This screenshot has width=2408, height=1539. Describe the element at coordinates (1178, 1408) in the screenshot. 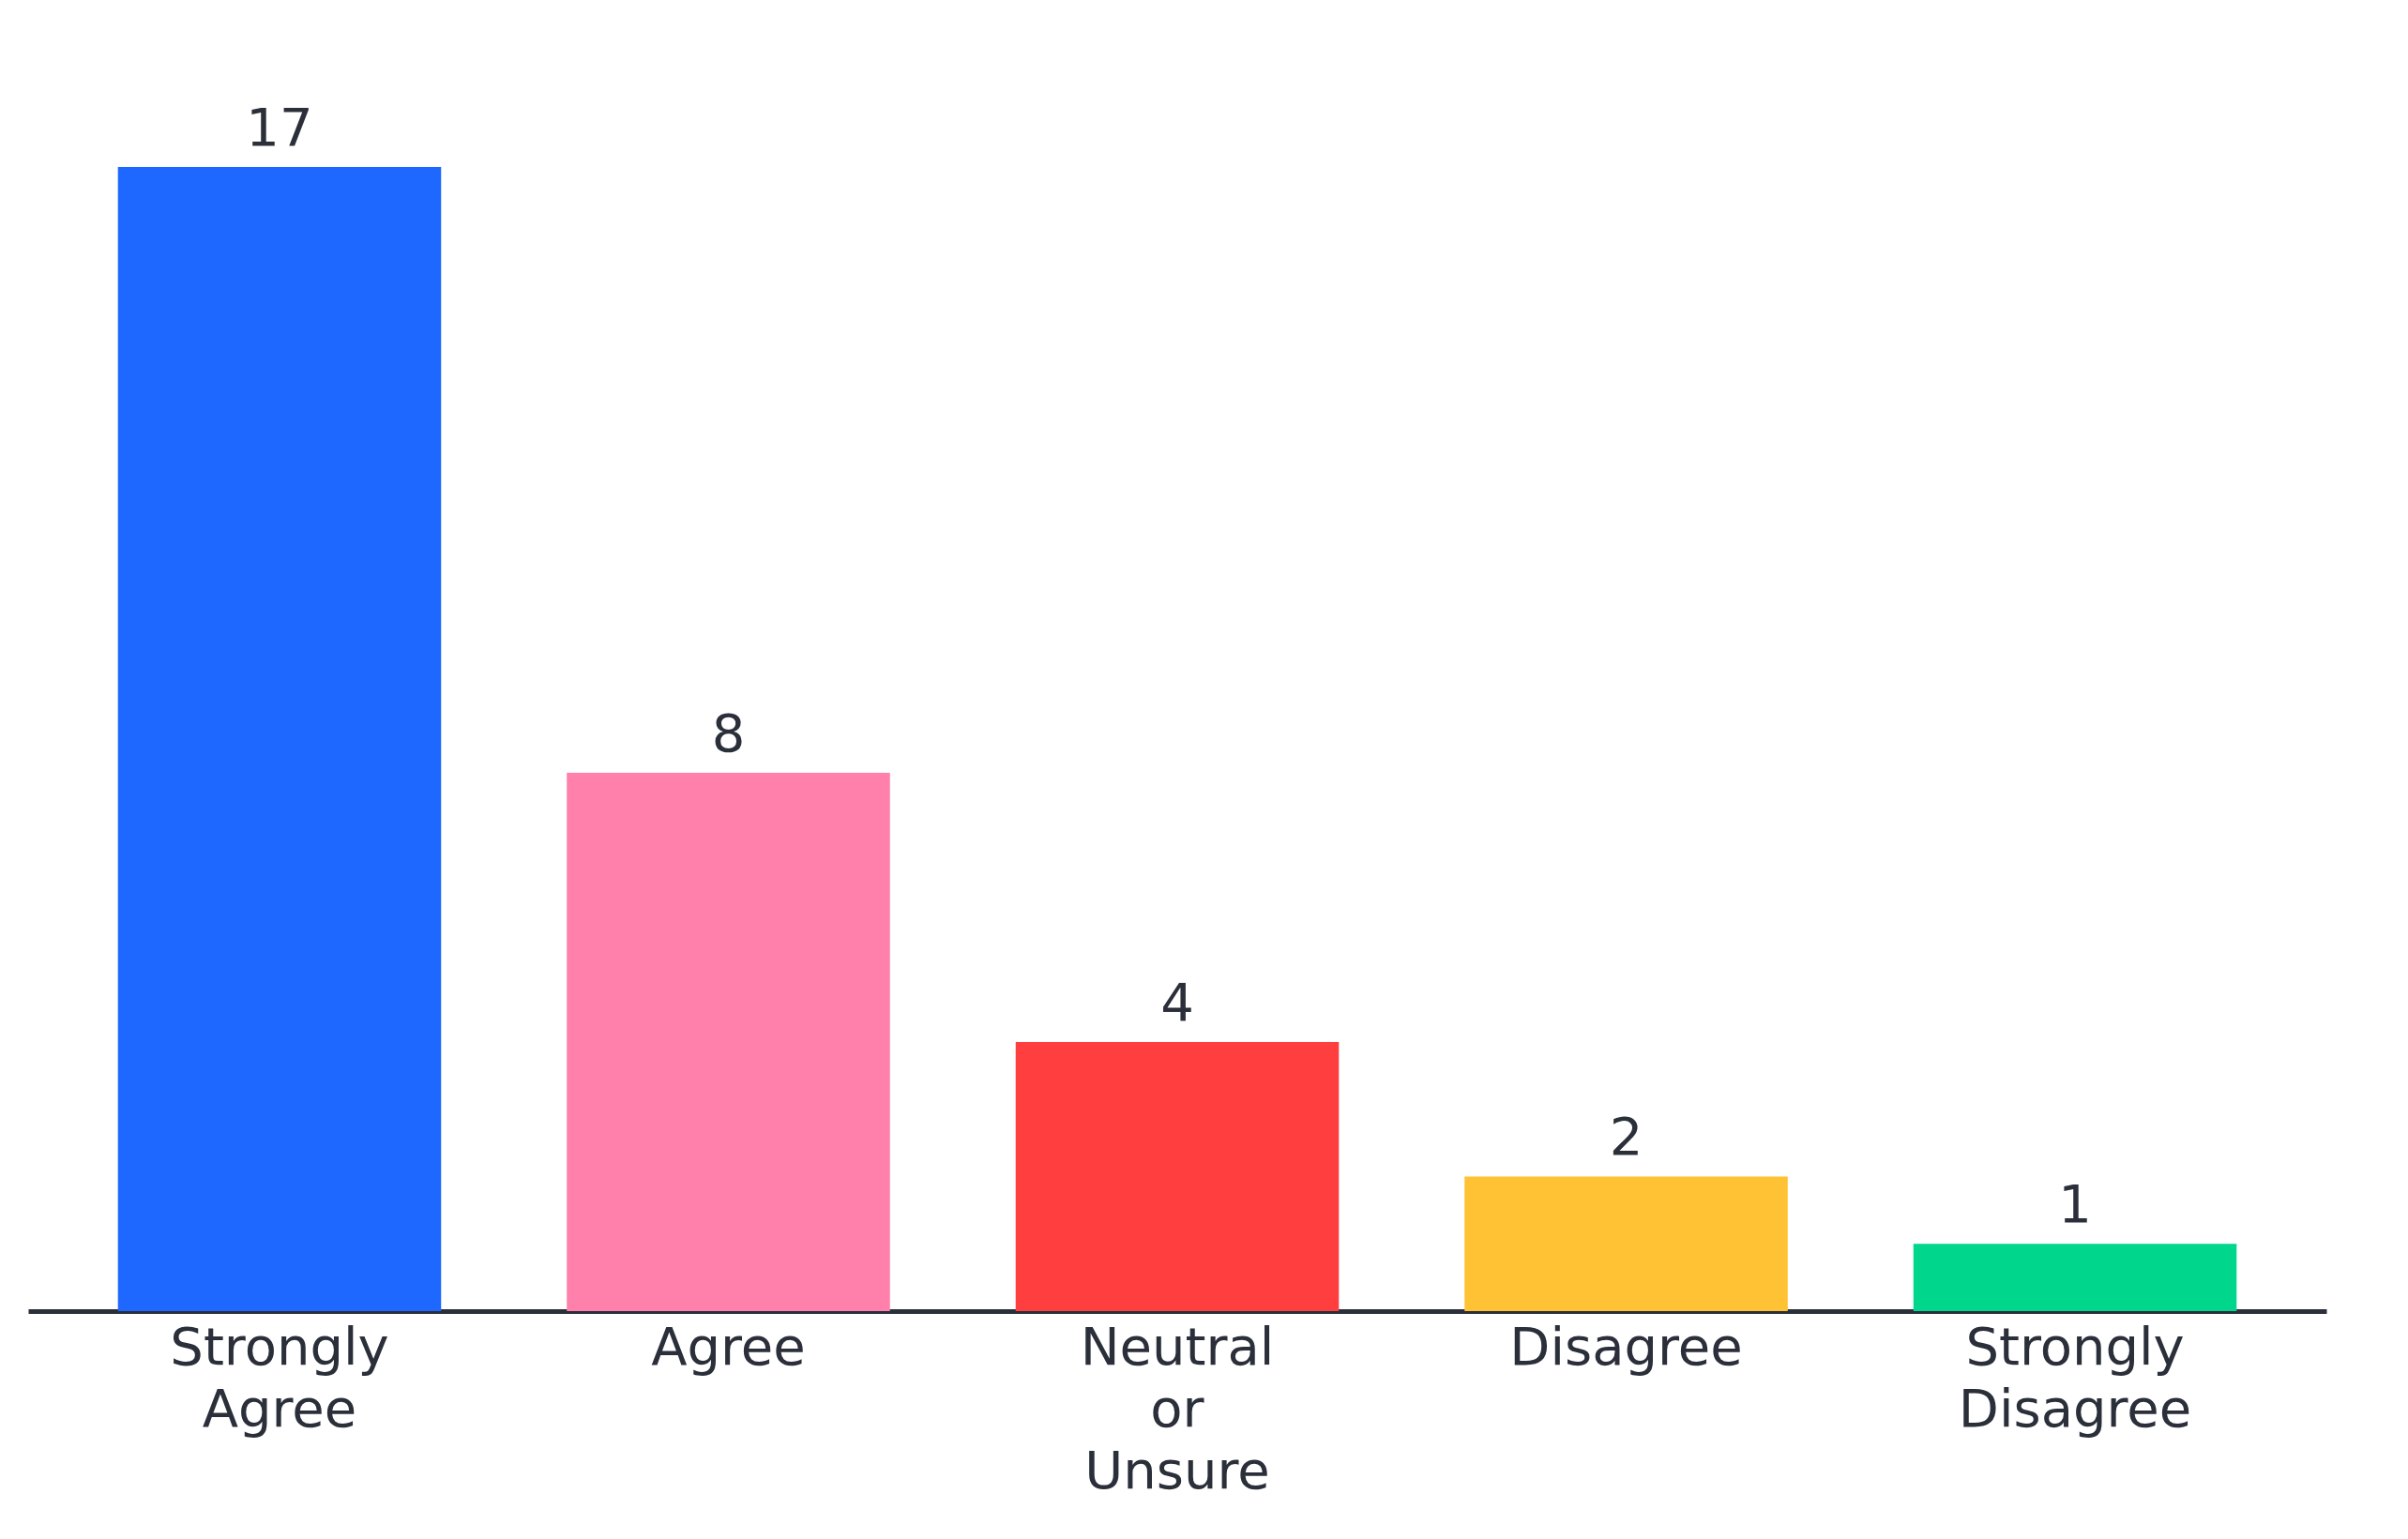

I see `x-tick-label: Neutral or Unsure` at that location.